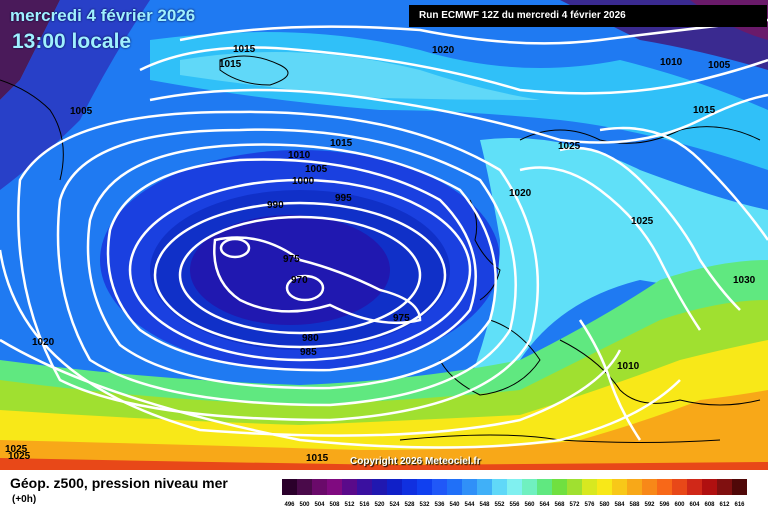  Describe the element at coordinates (415, 461) in the screenshot. I see `copyright-notice: Copyright 2026 Meteociel.fr` at that location.